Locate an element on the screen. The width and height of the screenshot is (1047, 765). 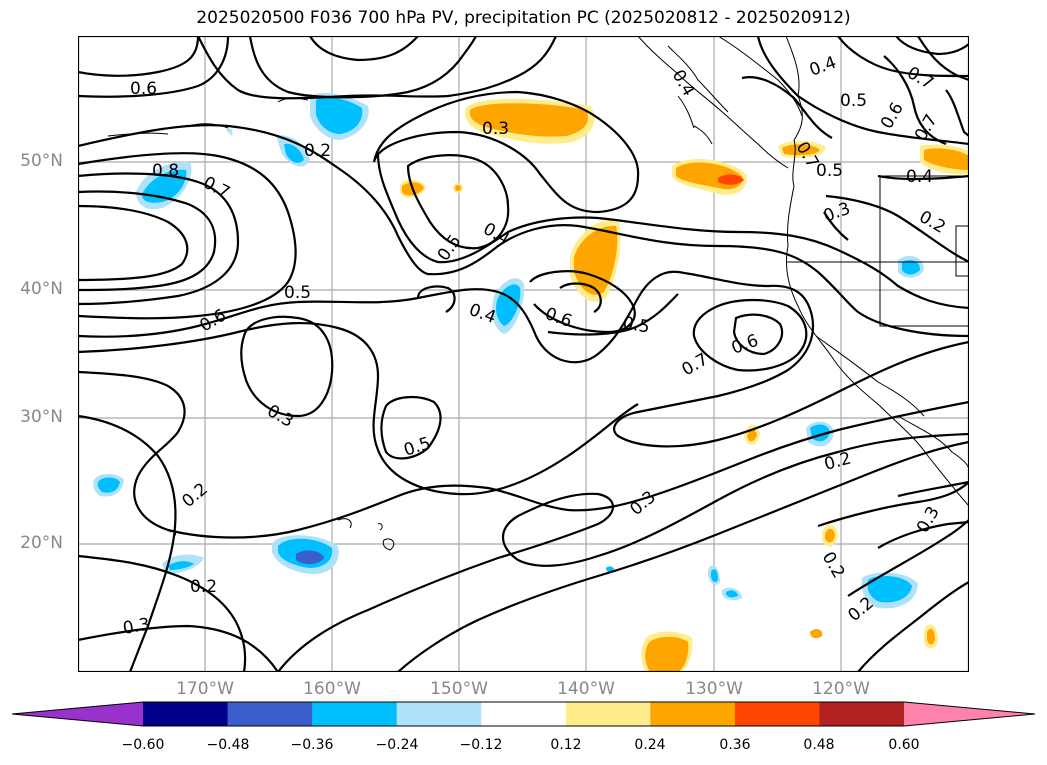
lon-label-160w: 160°W is located at coordinates (332, 689).